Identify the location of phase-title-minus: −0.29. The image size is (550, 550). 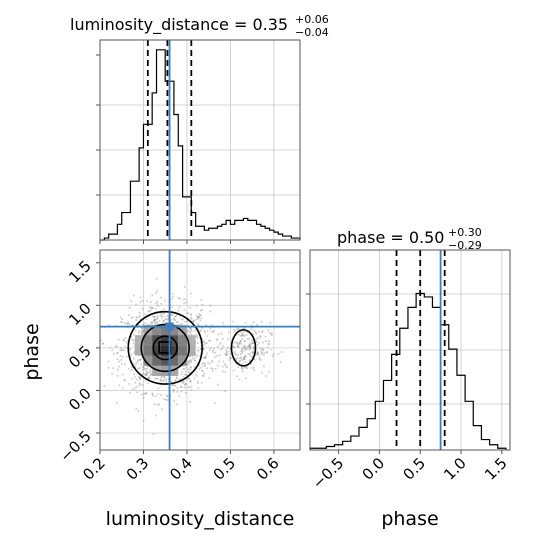
(465, 245).